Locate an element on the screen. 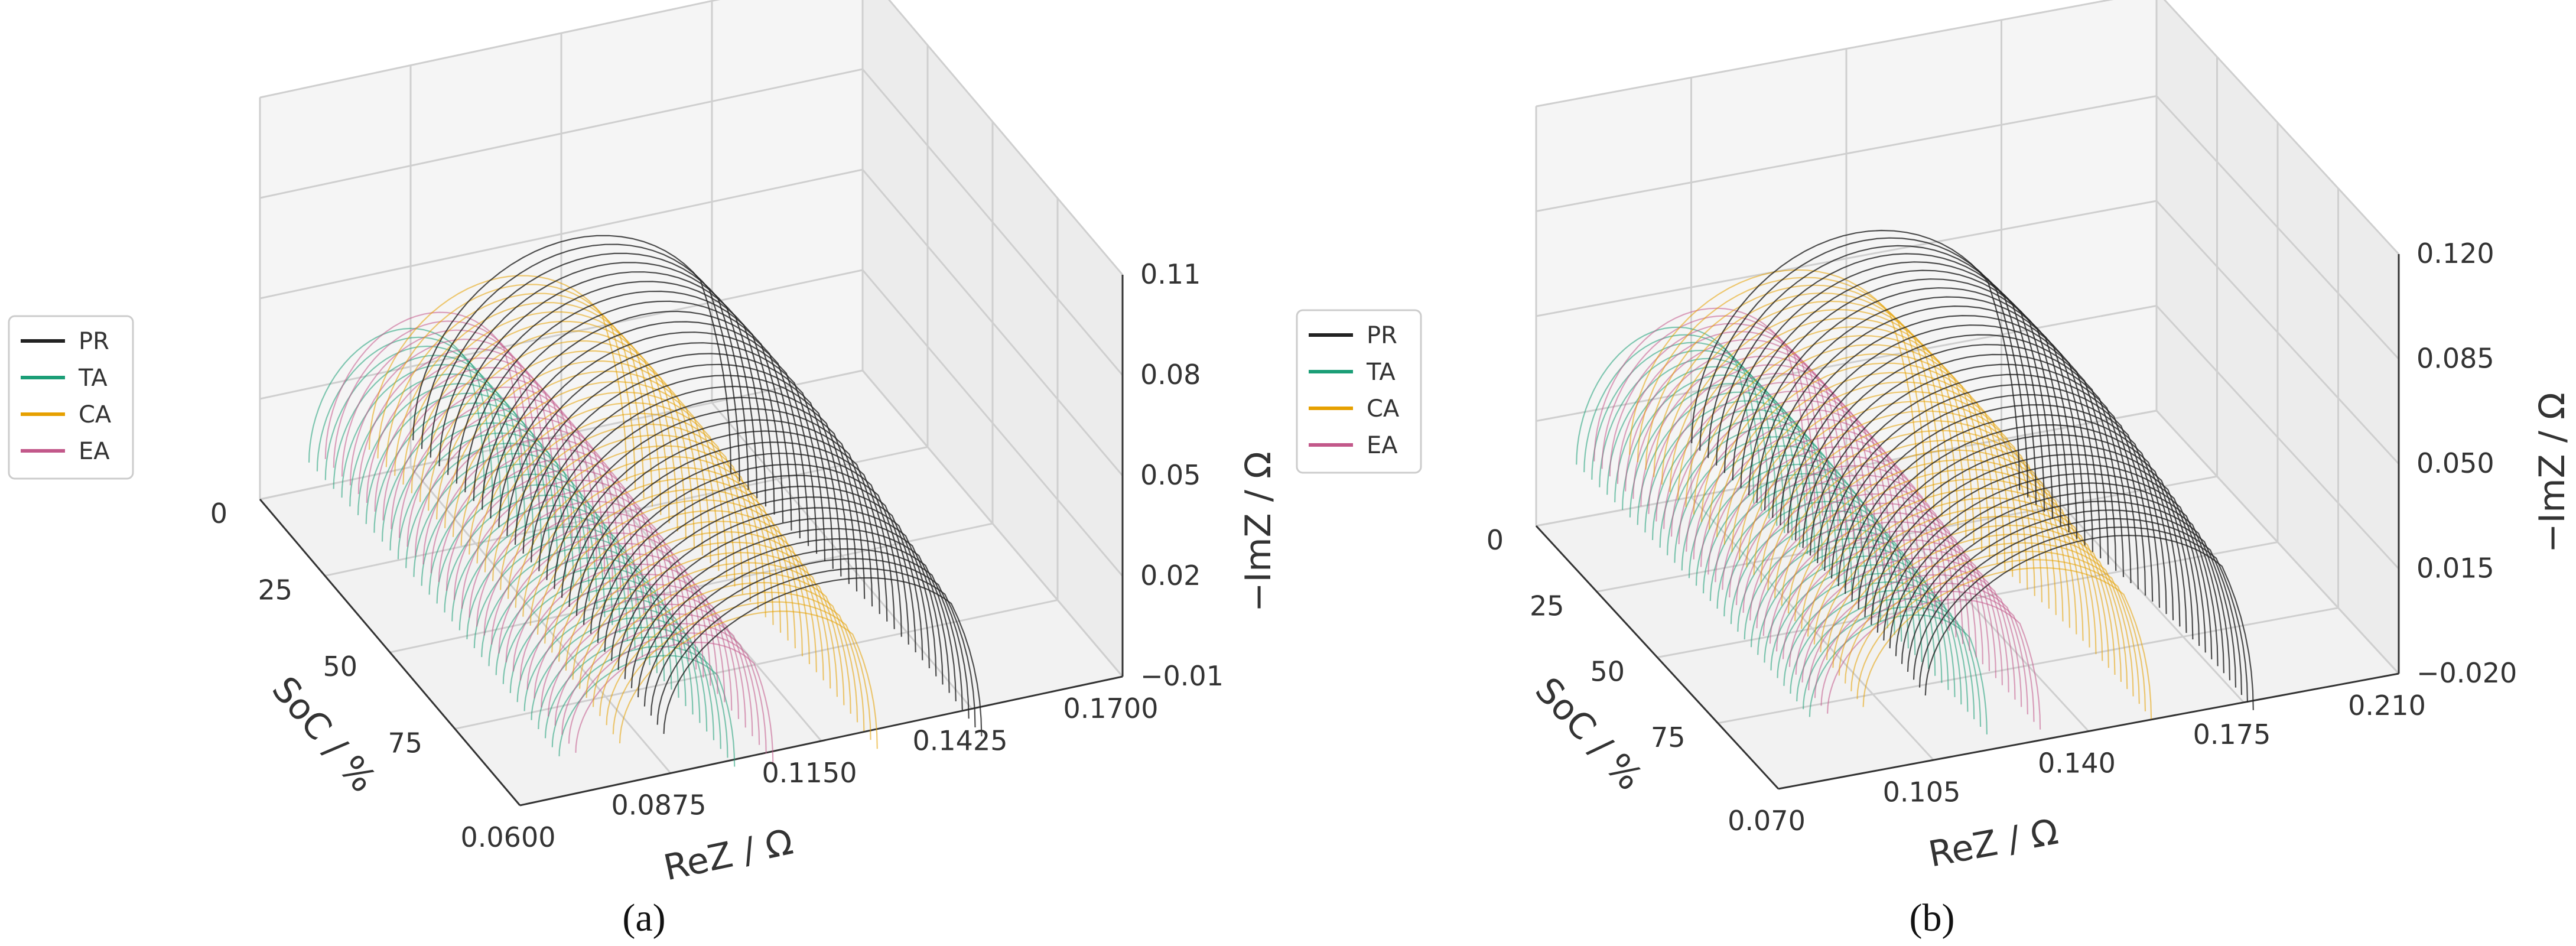  x-tick-label: 0.140 is located at coordinates (2077, 763).